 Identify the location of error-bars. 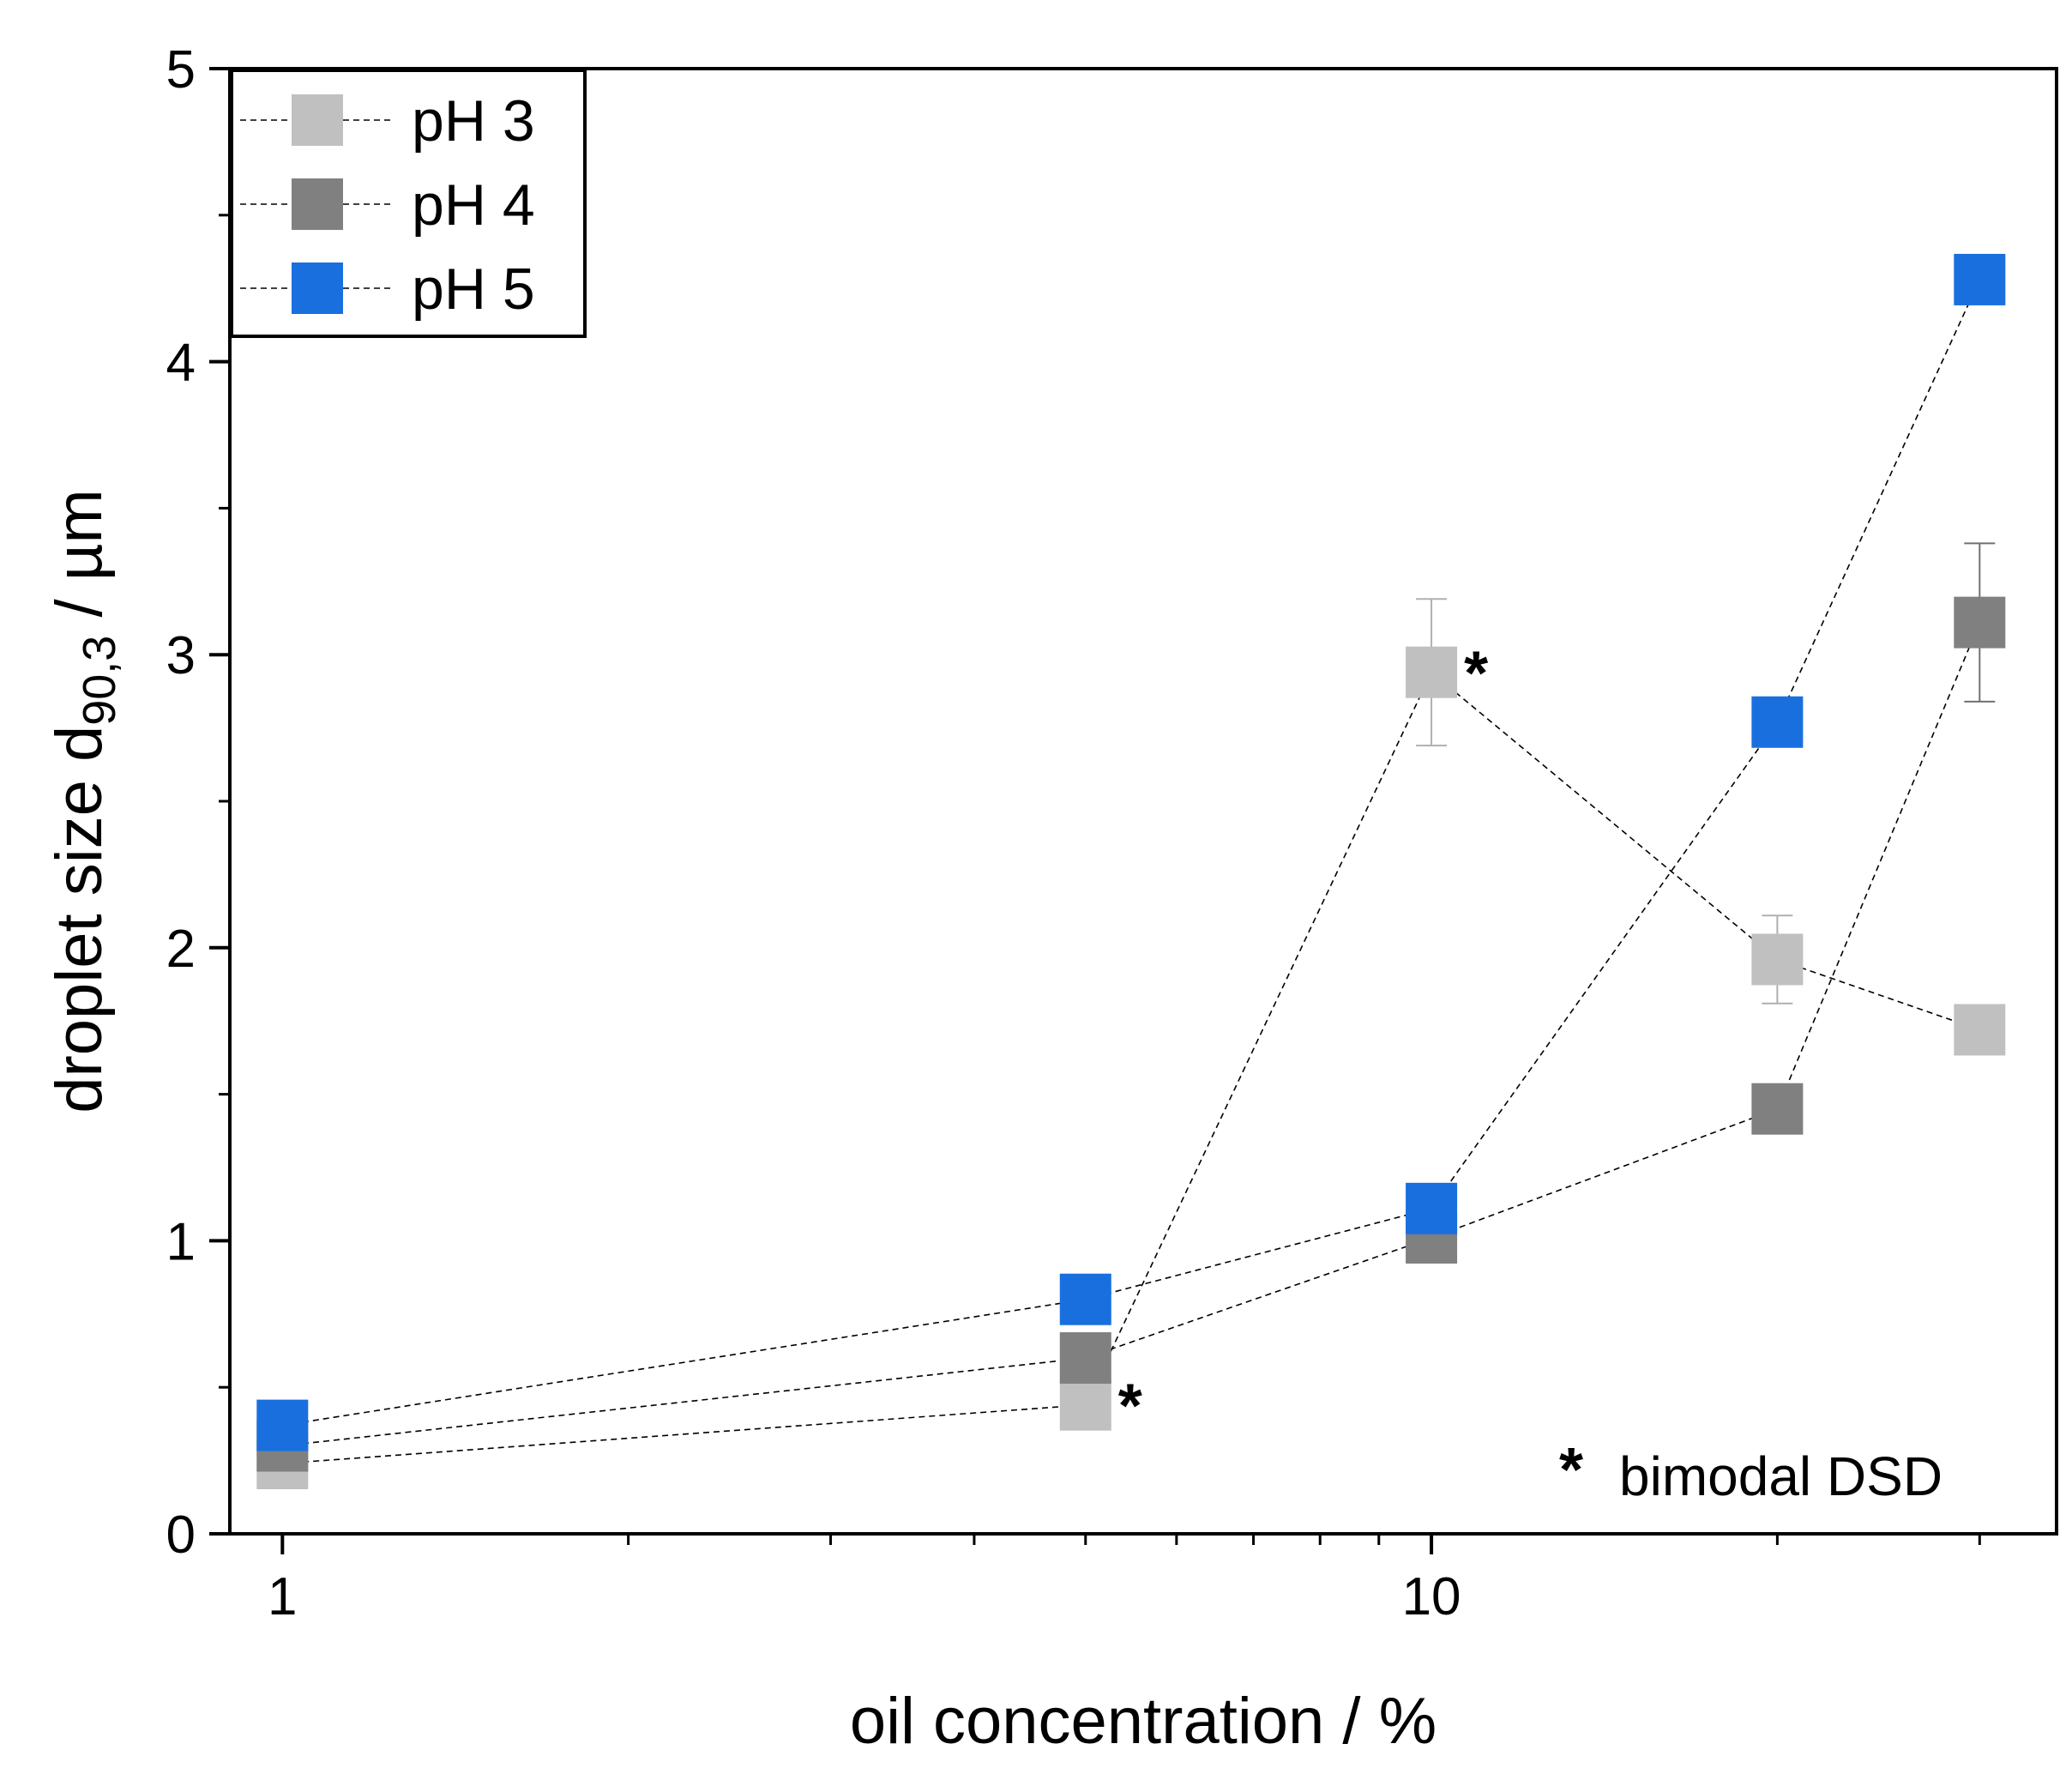
(1706, 773).